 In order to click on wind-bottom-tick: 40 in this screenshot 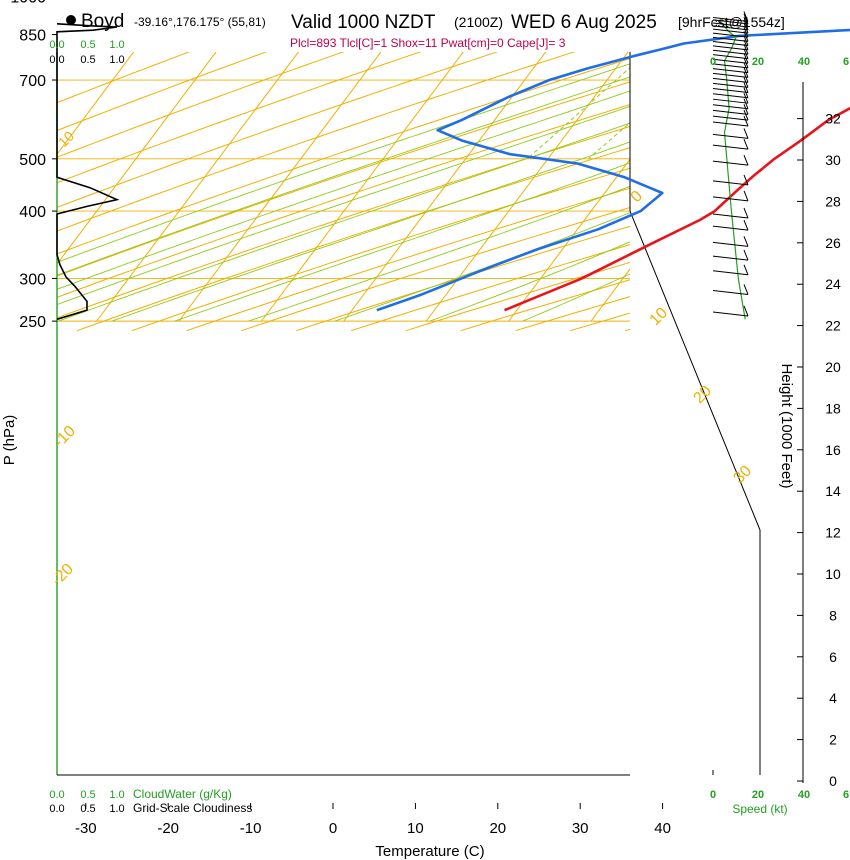, I will do `click(804, 795)`.